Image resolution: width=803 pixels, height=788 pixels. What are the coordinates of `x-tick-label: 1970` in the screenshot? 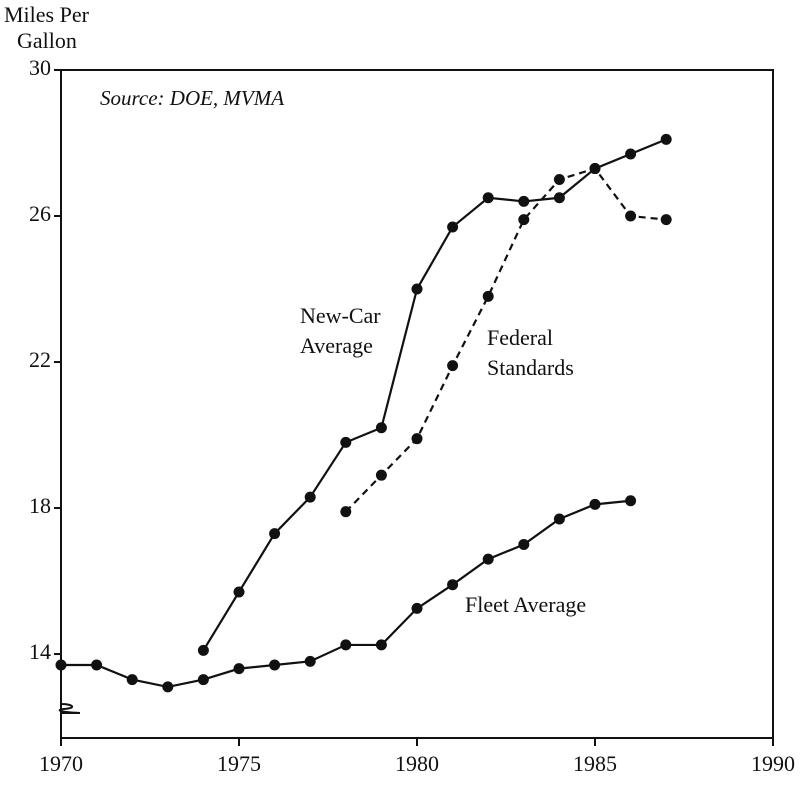 It's located at (61, 763).